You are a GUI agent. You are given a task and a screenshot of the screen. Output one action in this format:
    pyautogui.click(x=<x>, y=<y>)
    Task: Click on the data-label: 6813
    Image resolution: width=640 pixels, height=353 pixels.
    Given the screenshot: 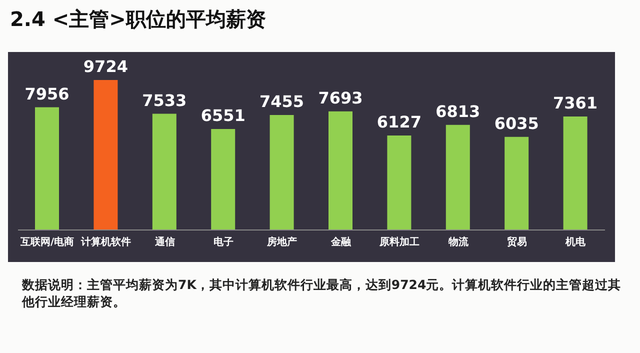 What is the action you would take?
    pyautogui.click(x=458, y=111)
    